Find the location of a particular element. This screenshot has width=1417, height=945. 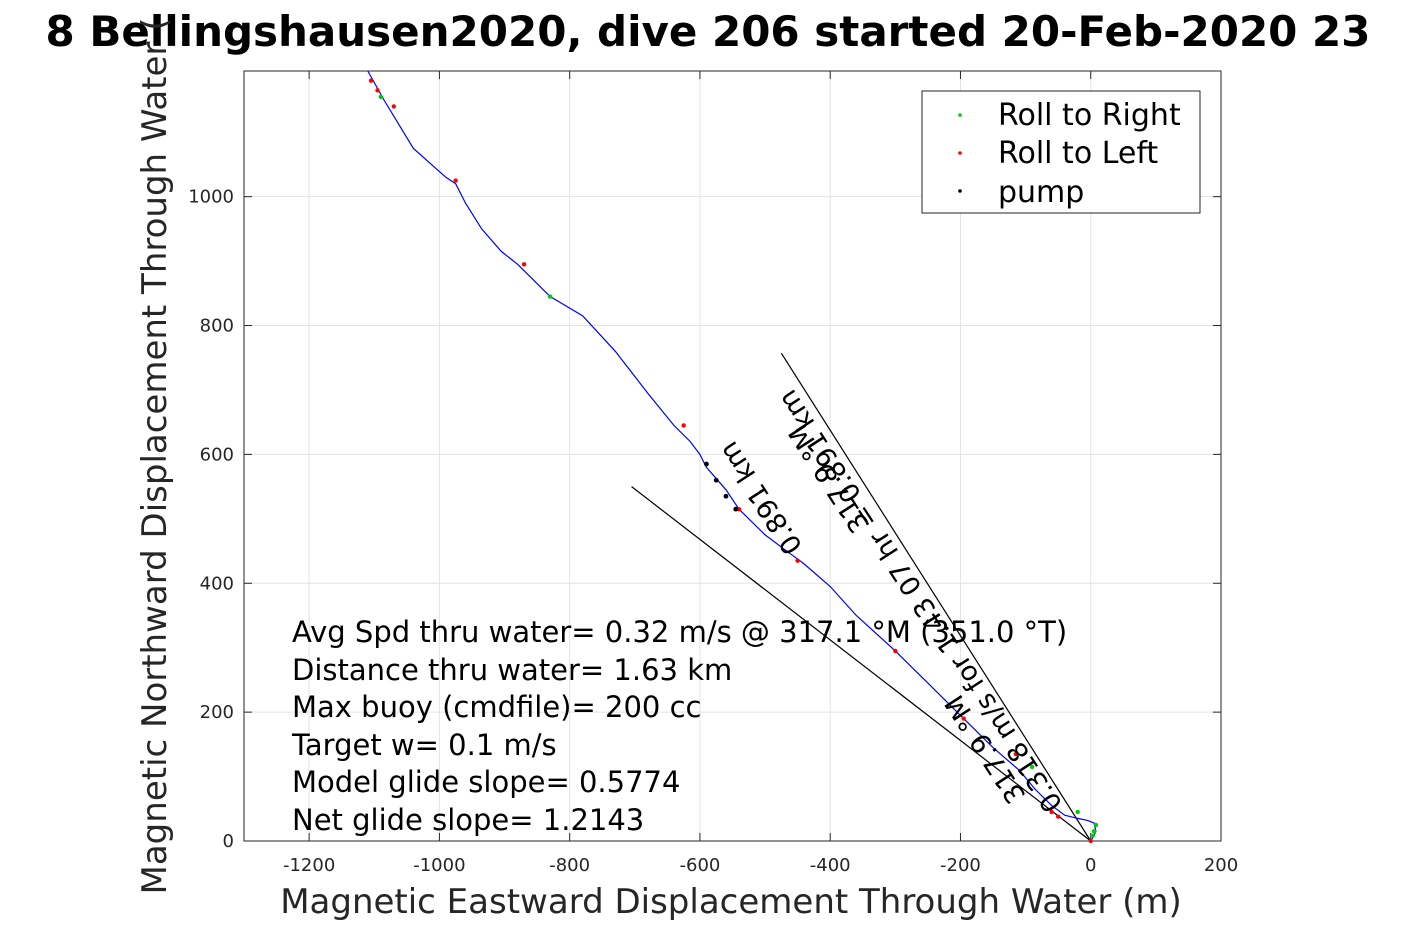

x-tick-label: -400 is located at coordinates (830, 865).